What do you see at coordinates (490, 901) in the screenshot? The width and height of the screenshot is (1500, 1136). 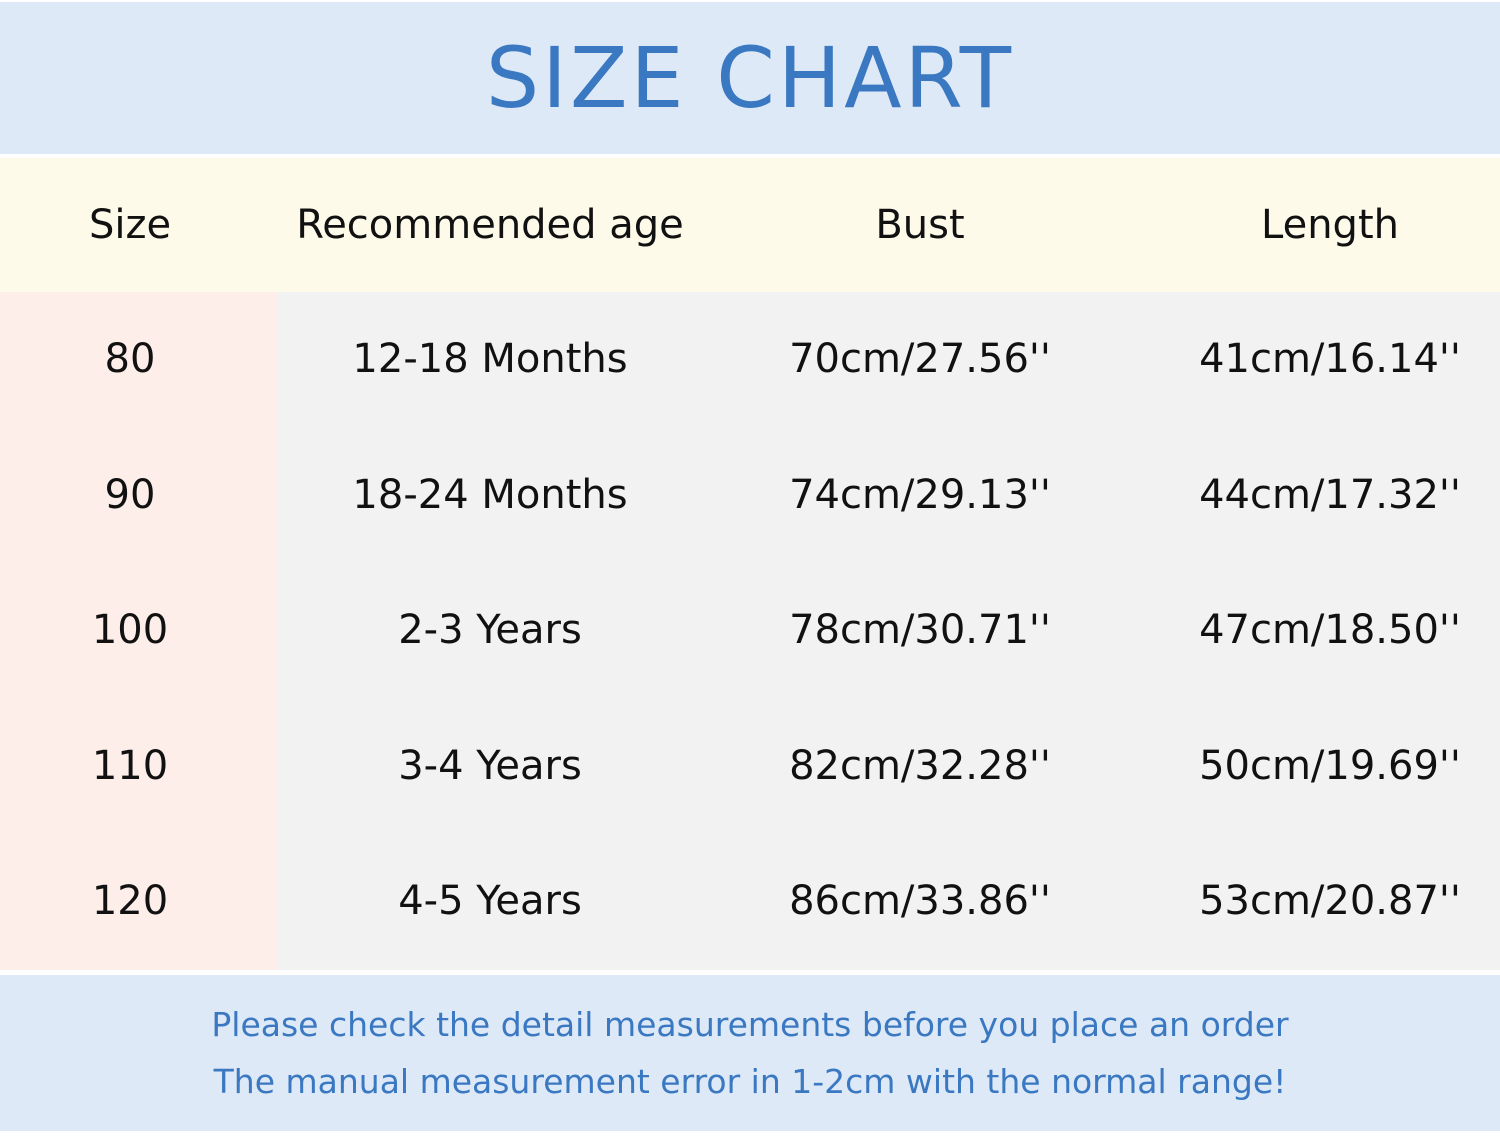 I see `cell-age: 4-5 Years` at bounding box center [490, 901].